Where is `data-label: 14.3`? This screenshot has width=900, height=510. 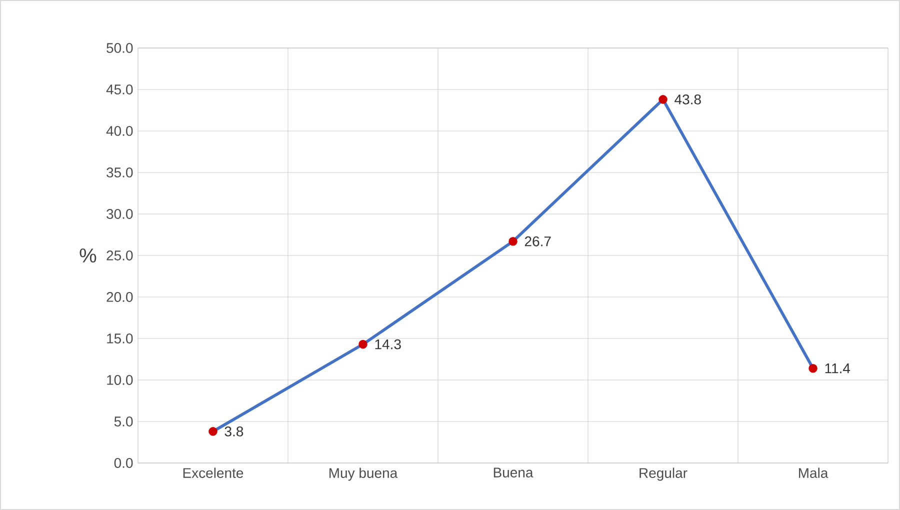 data-label: 14.3 is located at coordinates (388, 344).